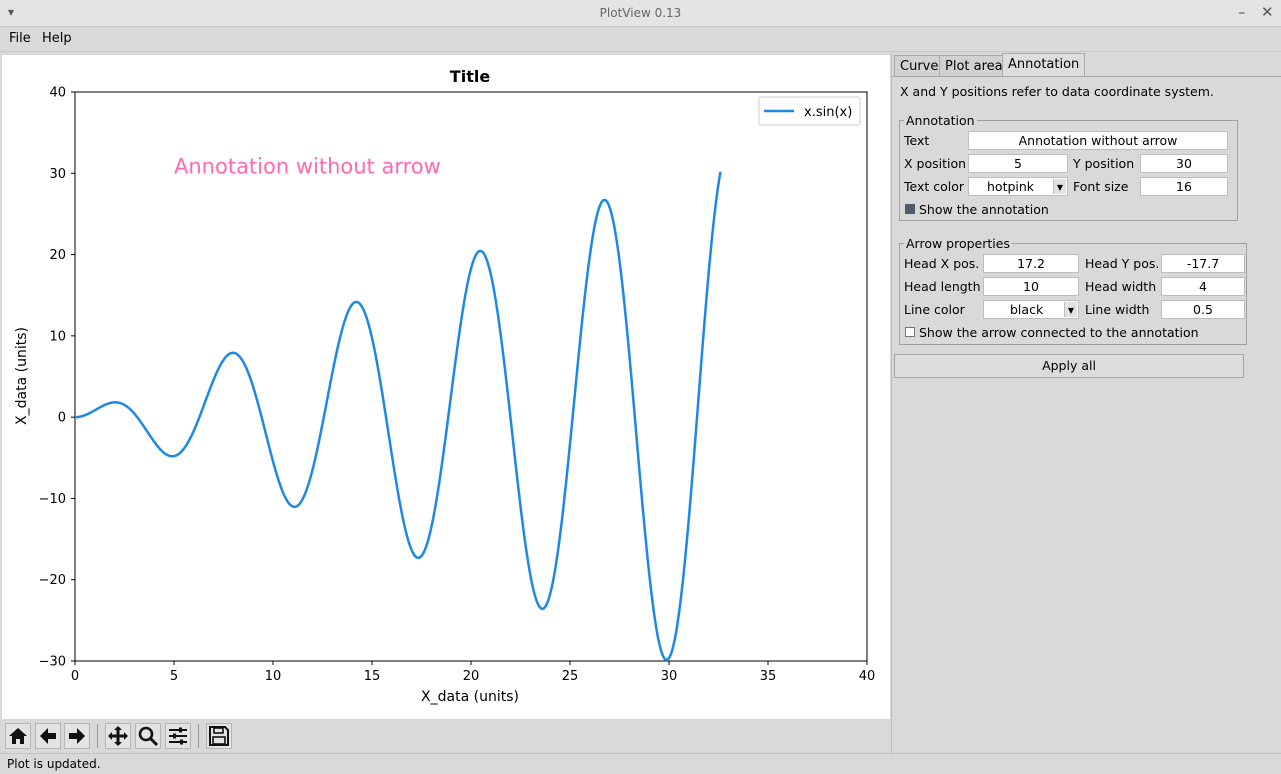  What do you see at coordinates (57, 93) in the screenshot?
I see `y-tick-label: 40` at bounding box center [57, 93].